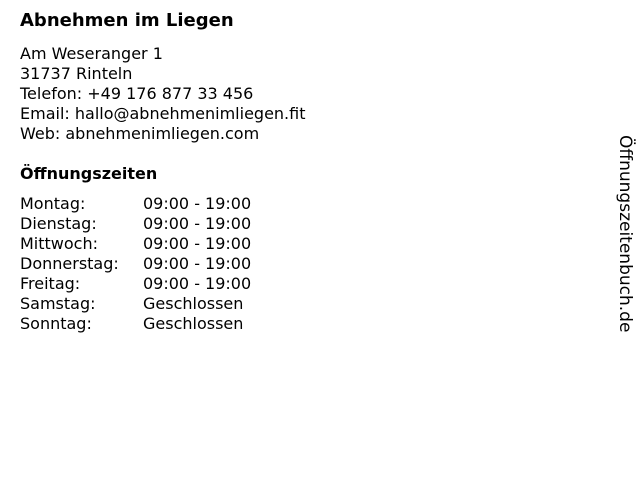  What do you see at coordinates (69, 263) in the screenshot?
I see `day: Donnerstag:` at bounding box center [69, 263].